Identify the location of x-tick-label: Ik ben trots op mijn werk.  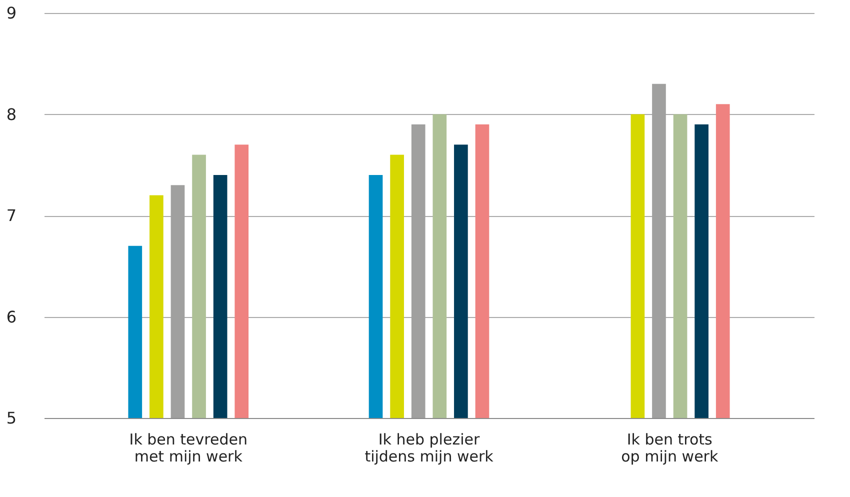
(669, 448).